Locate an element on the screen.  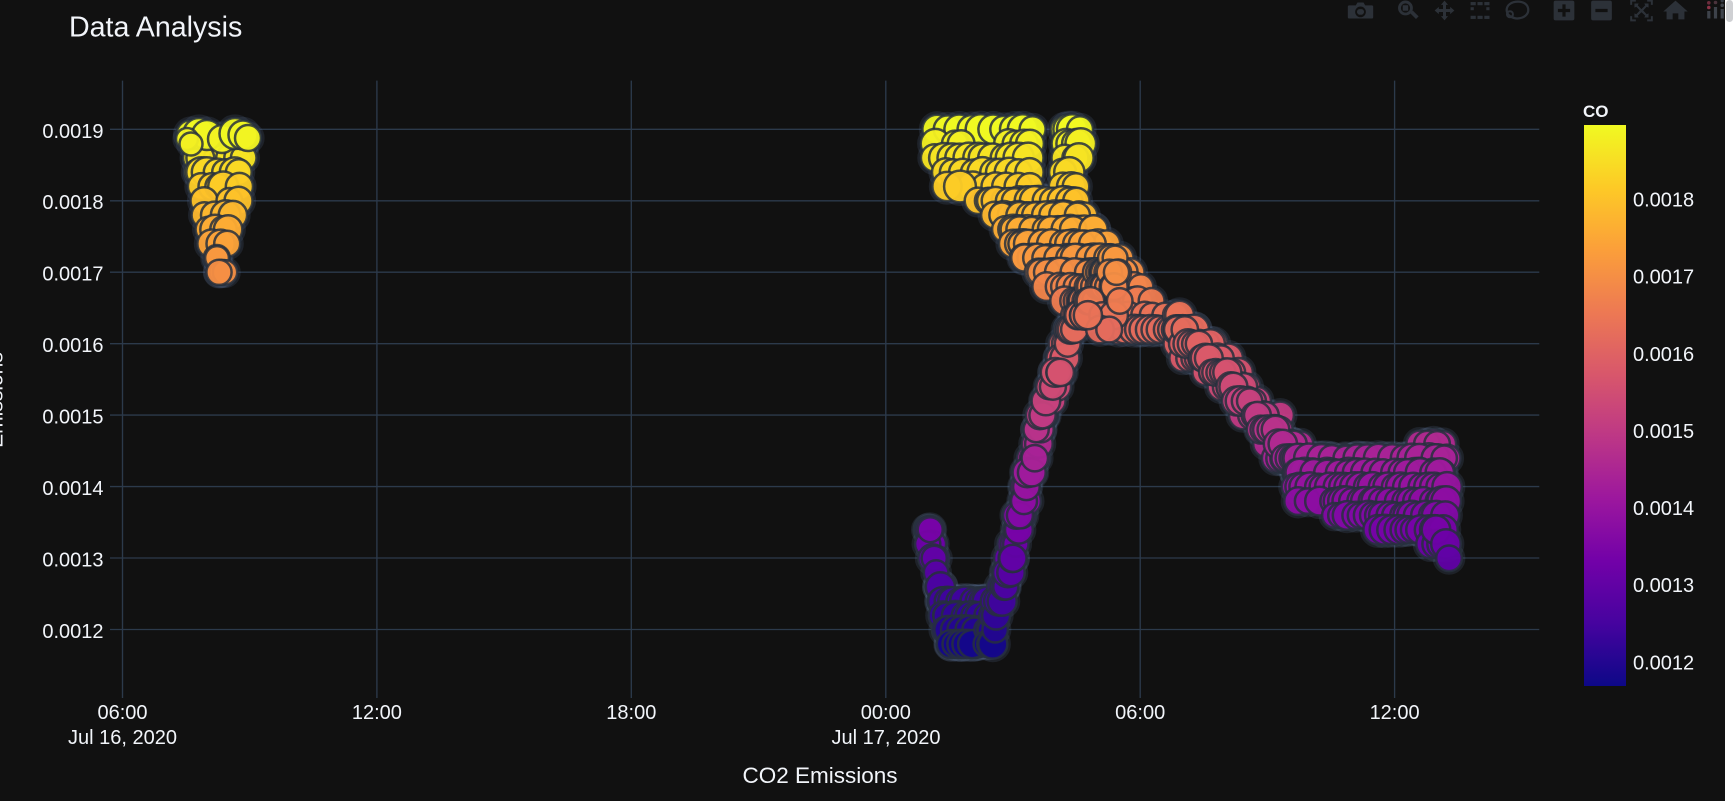
svg-text: 0.0019 is located at coordinates (72, 132).